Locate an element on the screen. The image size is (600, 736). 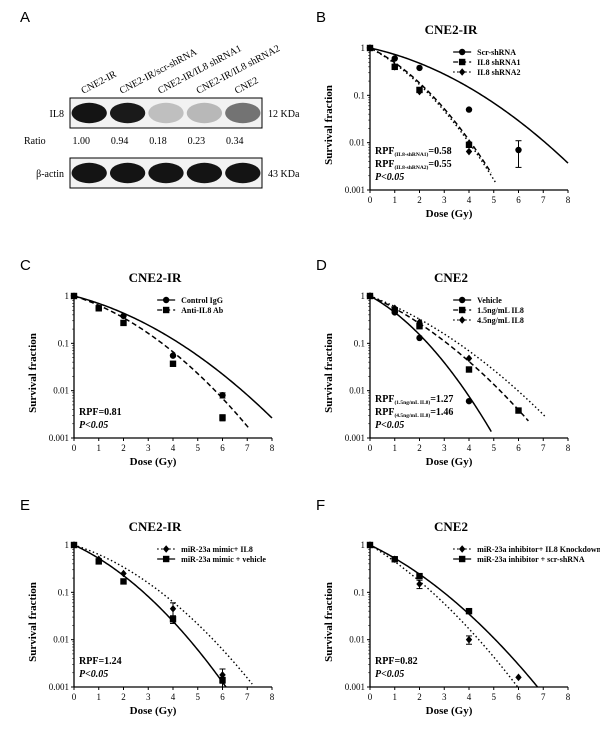
rpf-annotation: RPF=0.81 is located at coordinates (100, 412).